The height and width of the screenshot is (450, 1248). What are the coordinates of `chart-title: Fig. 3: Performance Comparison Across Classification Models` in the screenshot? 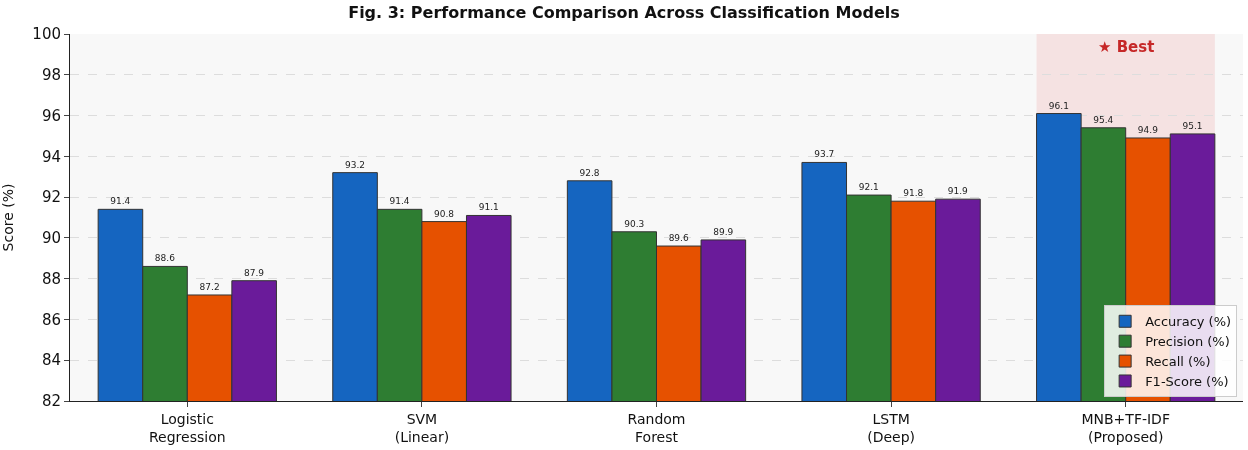 It's located at (624, 12).